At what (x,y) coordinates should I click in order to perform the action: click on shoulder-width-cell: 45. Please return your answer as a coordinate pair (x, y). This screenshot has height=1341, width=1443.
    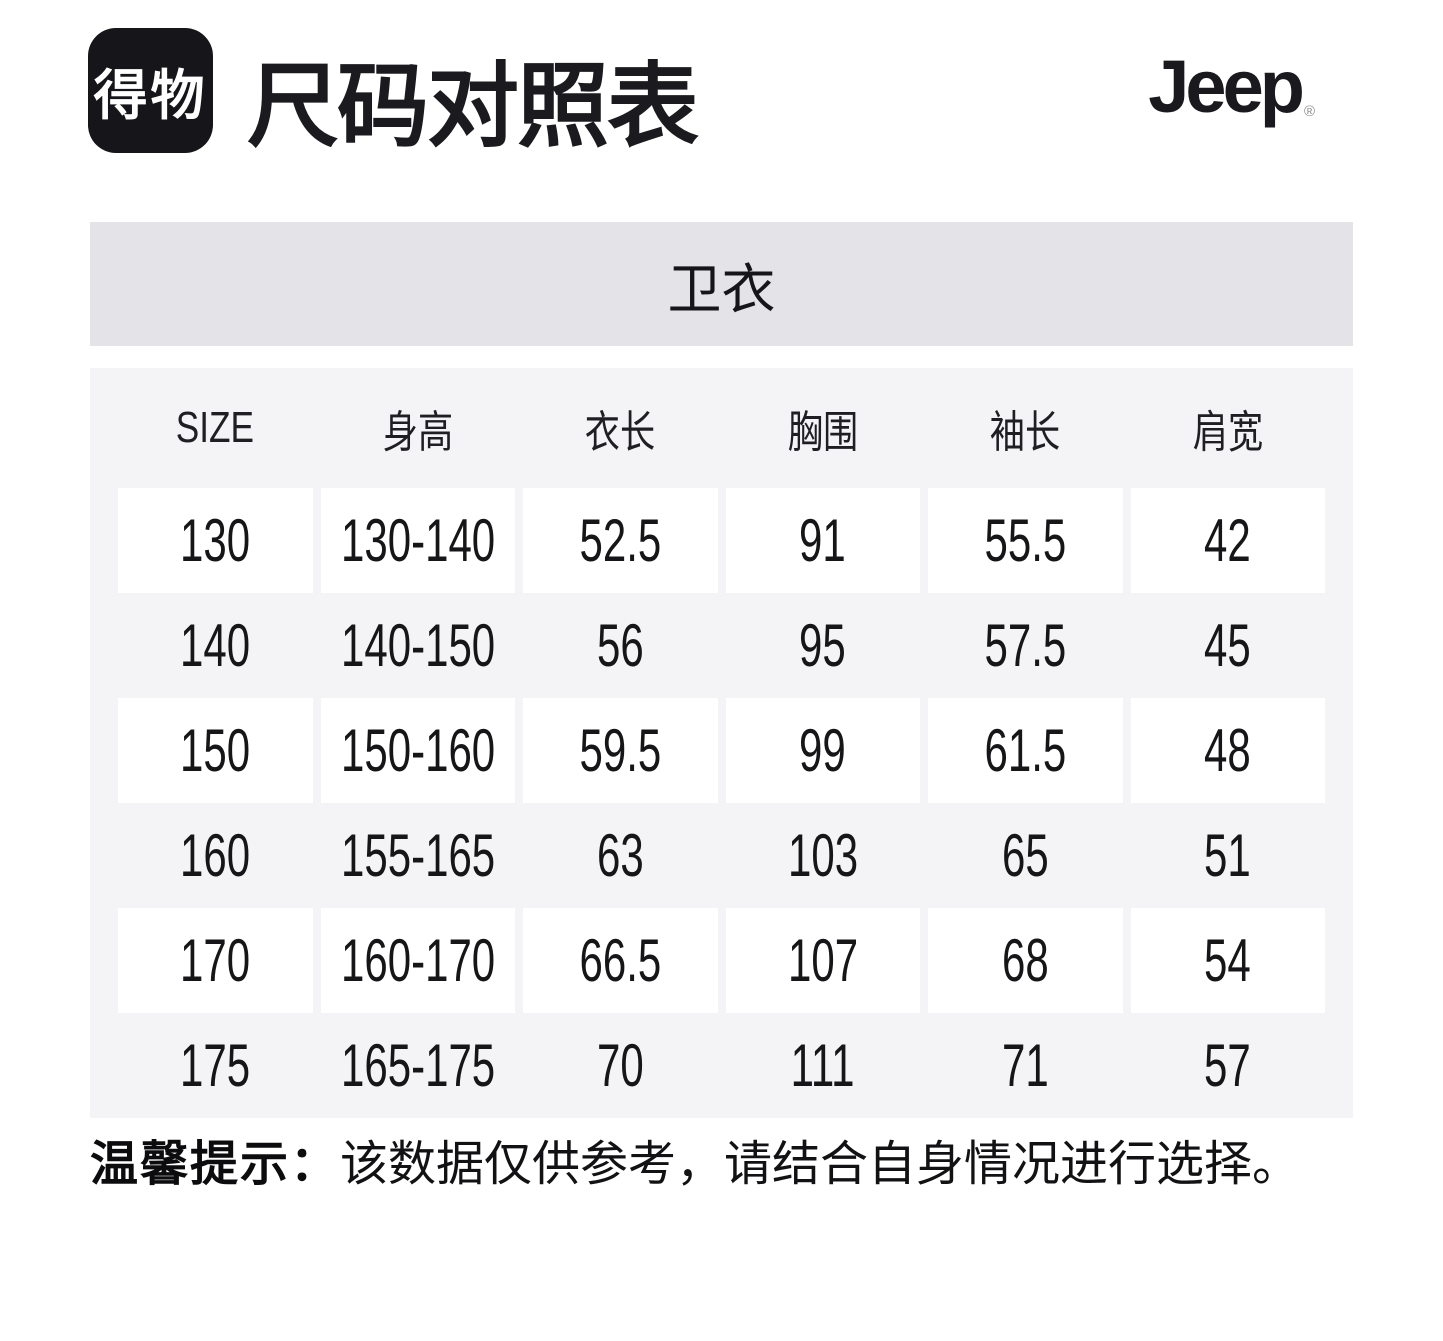
    Looking at the image, I should click on (1228, 645).